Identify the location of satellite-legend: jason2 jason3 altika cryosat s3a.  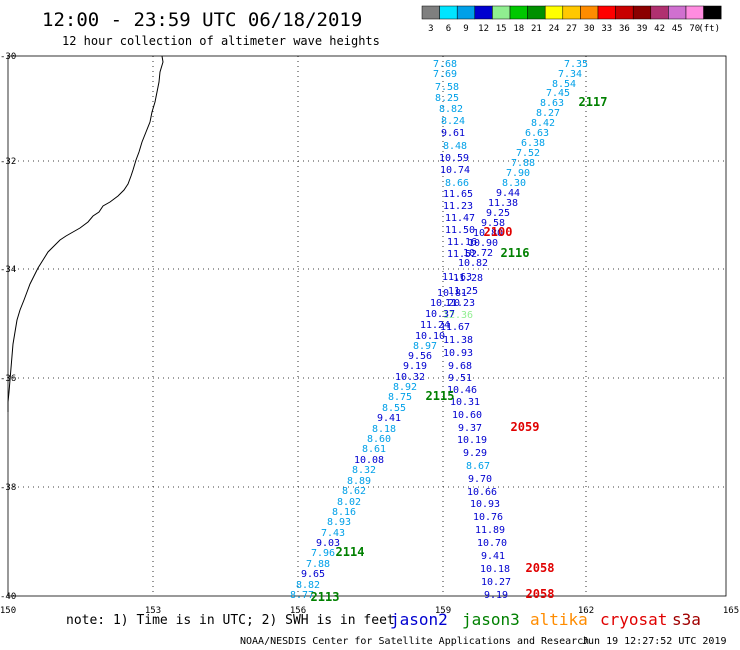
(545, 619).